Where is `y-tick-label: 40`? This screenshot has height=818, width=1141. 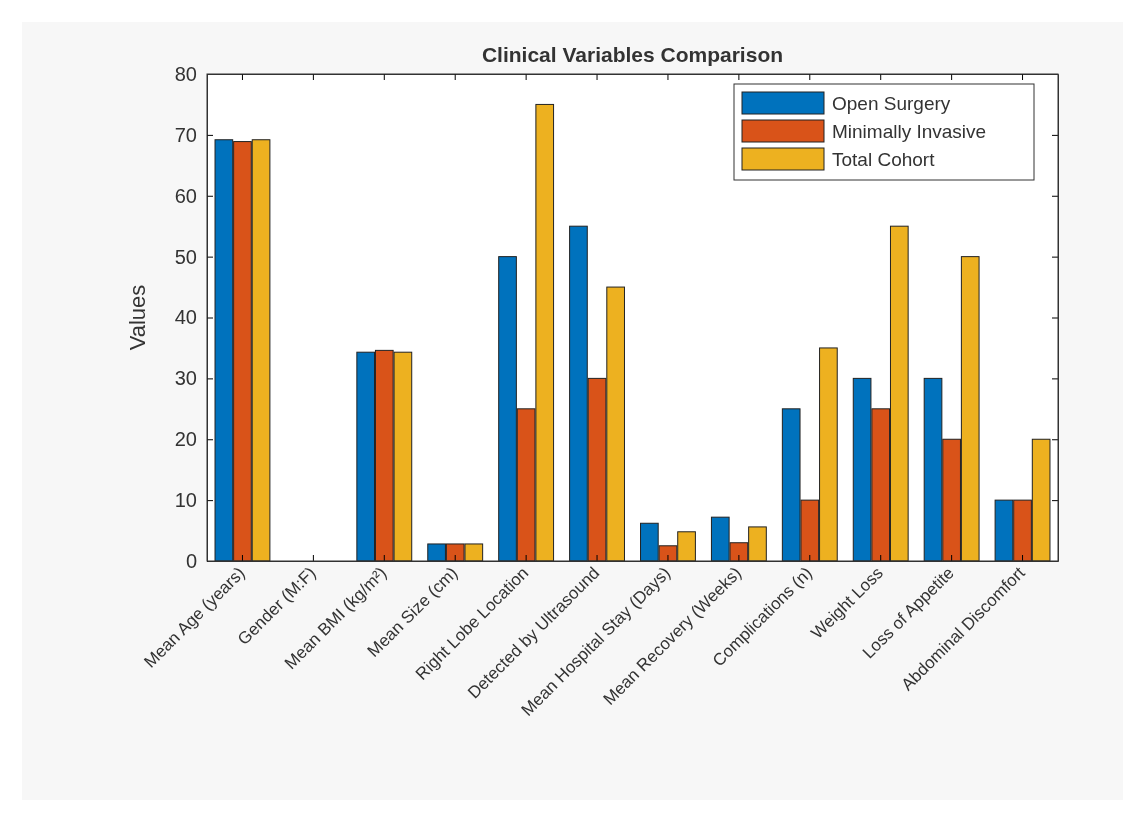
y-tick-label: 40 is located at coordinates (185, 317).